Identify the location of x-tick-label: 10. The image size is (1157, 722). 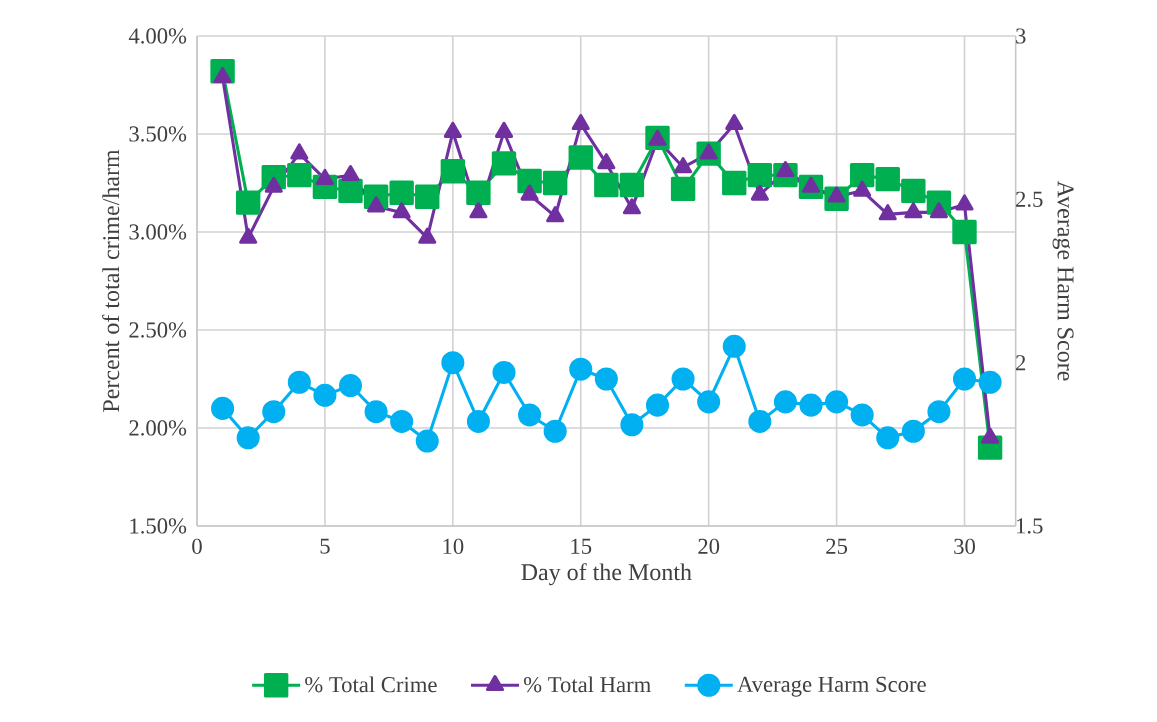
(453, 546).